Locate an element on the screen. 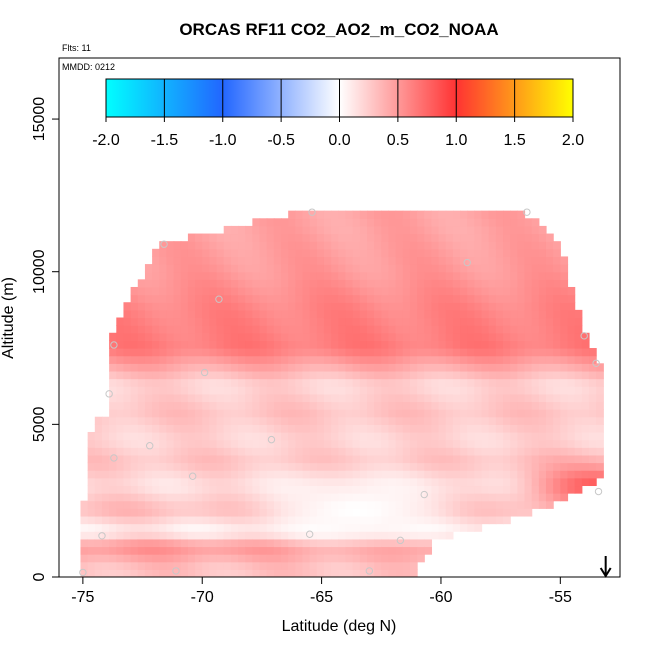 This screenshot has width=650, height=650. colorbar-tick-label: 2.0 is located at coordinates (573, 140).